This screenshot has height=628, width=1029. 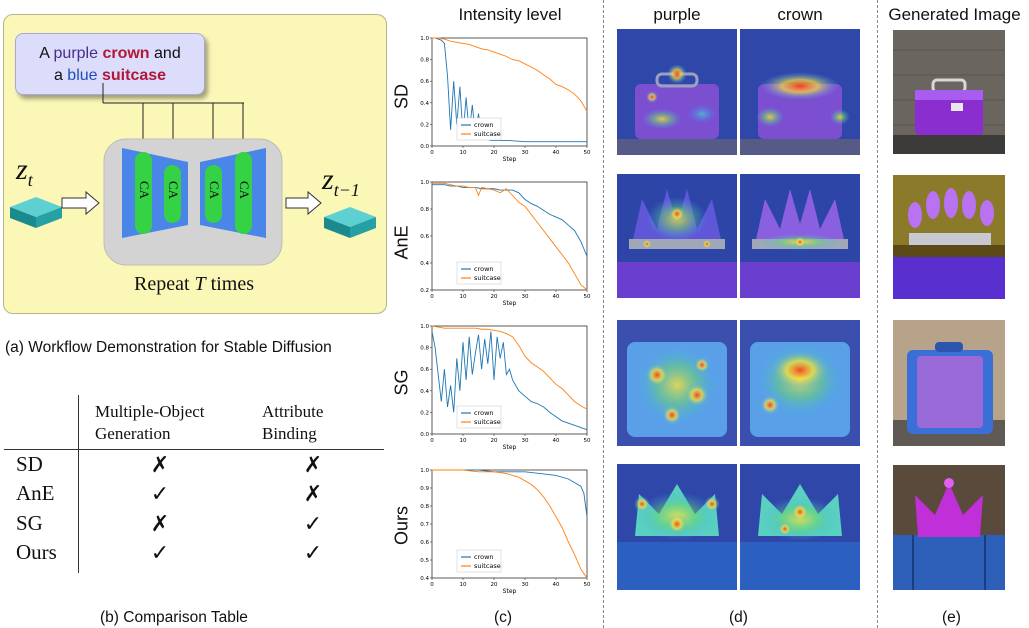 I want to click on row-label-sd: SD, so click(x=401, y=97).